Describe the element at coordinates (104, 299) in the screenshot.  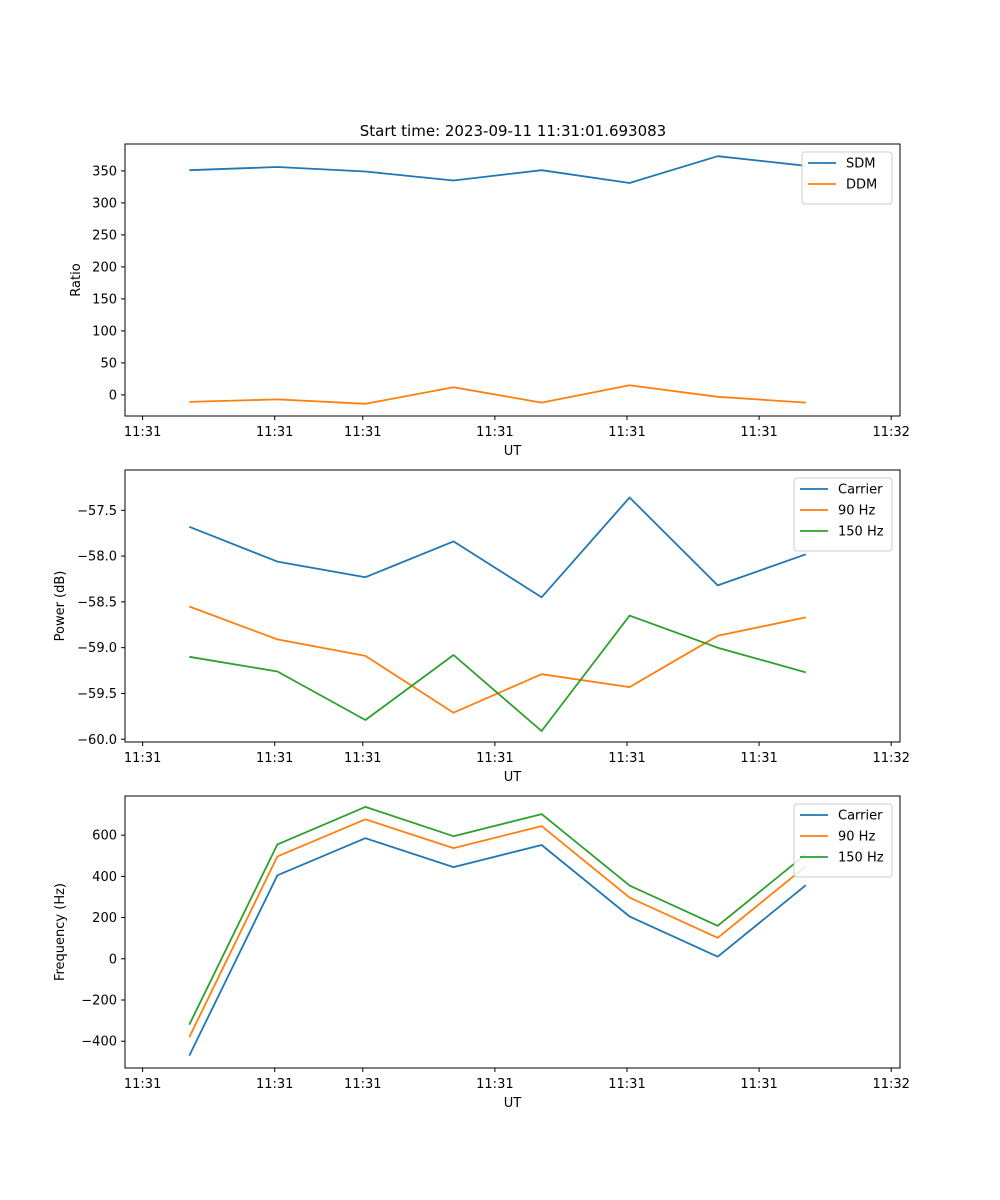
I see `y-tick-label: 150` at that location.